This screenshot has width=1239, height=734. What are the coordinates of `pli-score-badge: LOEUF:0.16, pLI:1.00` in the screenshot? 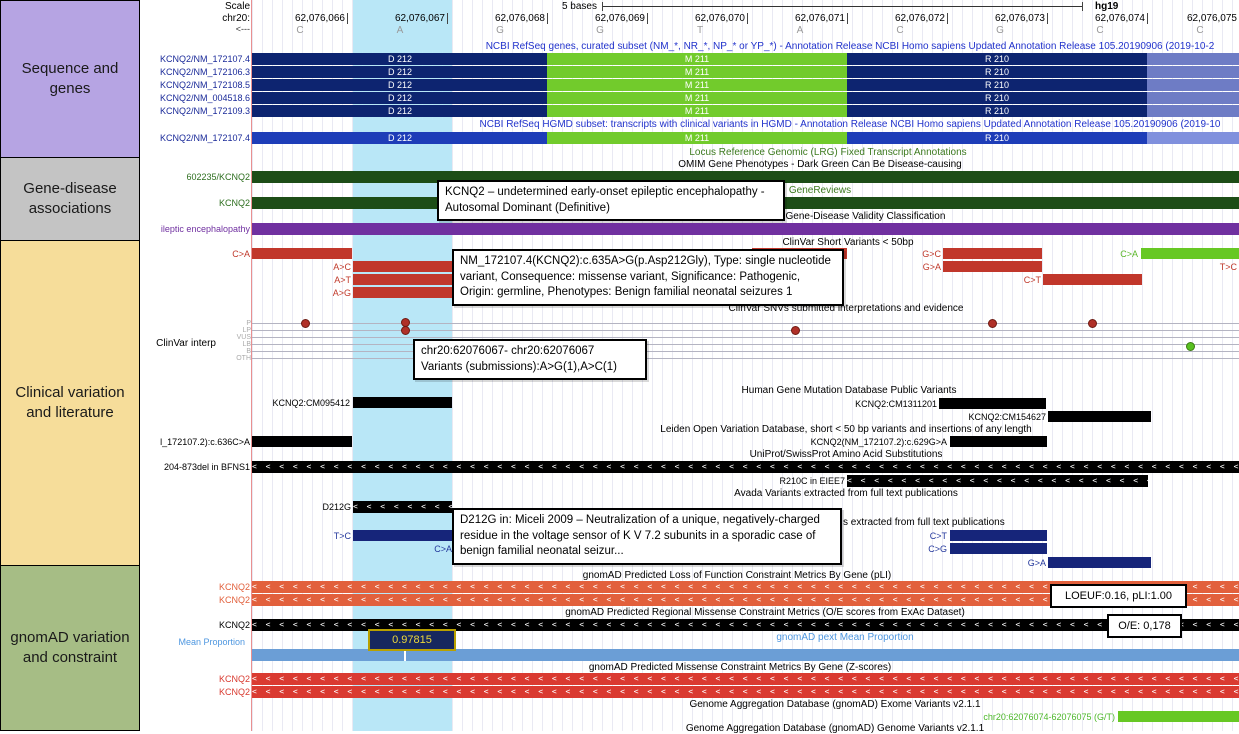 It's located at (1118, 596).